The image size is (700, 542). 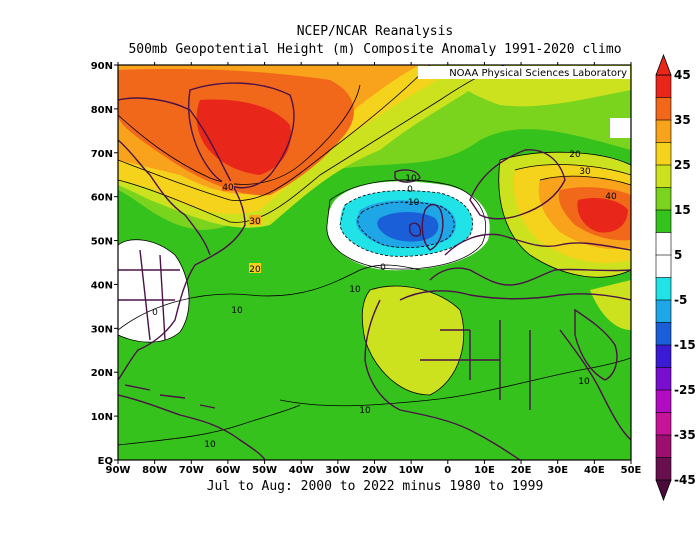 I want to click on colorbar-label: -25, so click(x=685, y=390).